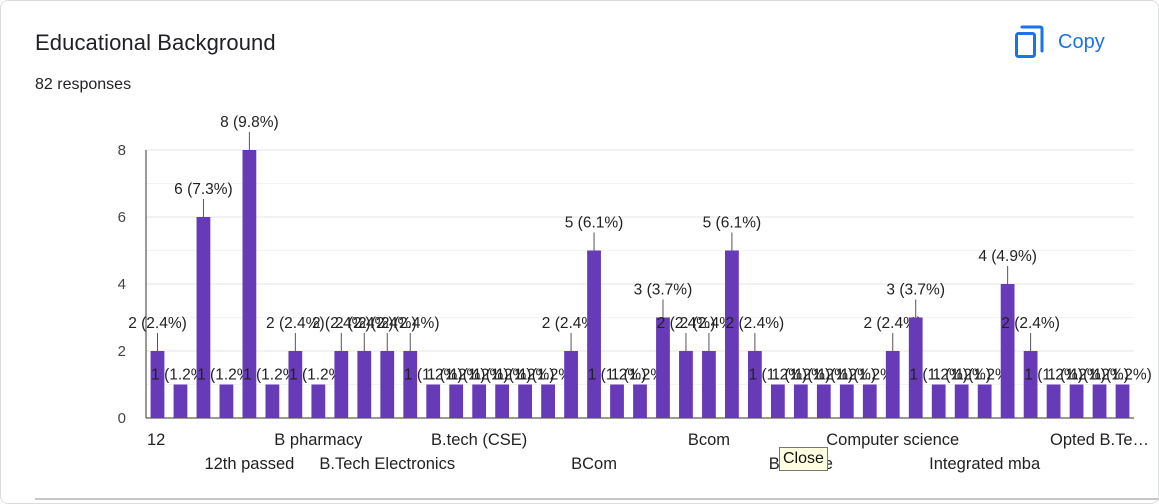 The width and height of the screenshot is (1159, 504). I want to click on x-tick-label: 12, so click(156, 440).